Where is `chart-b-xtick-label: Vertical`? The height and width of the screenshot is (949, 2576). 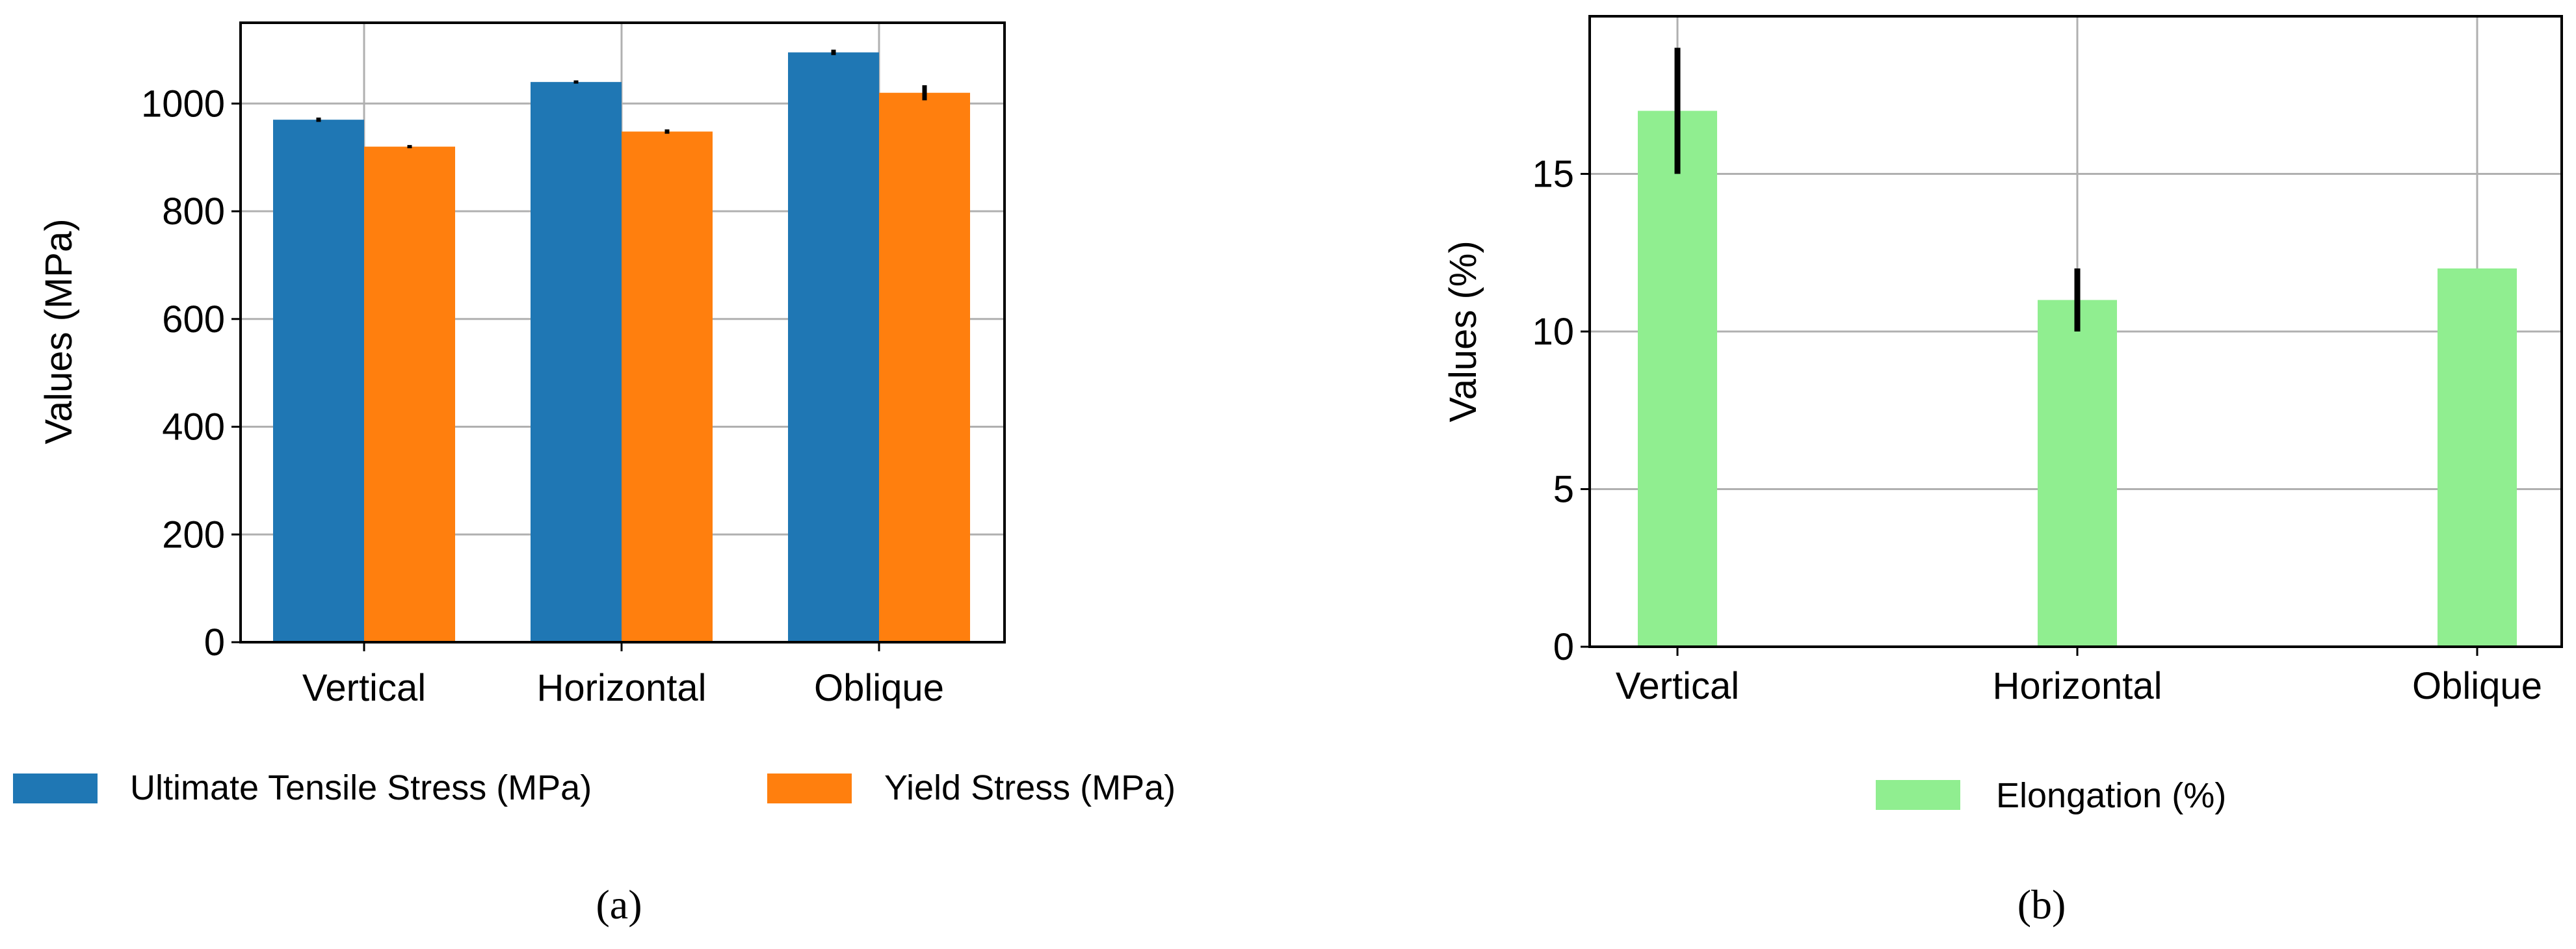
chart-b-xtick-label: Vertical is located at coordinates (1677, 686).